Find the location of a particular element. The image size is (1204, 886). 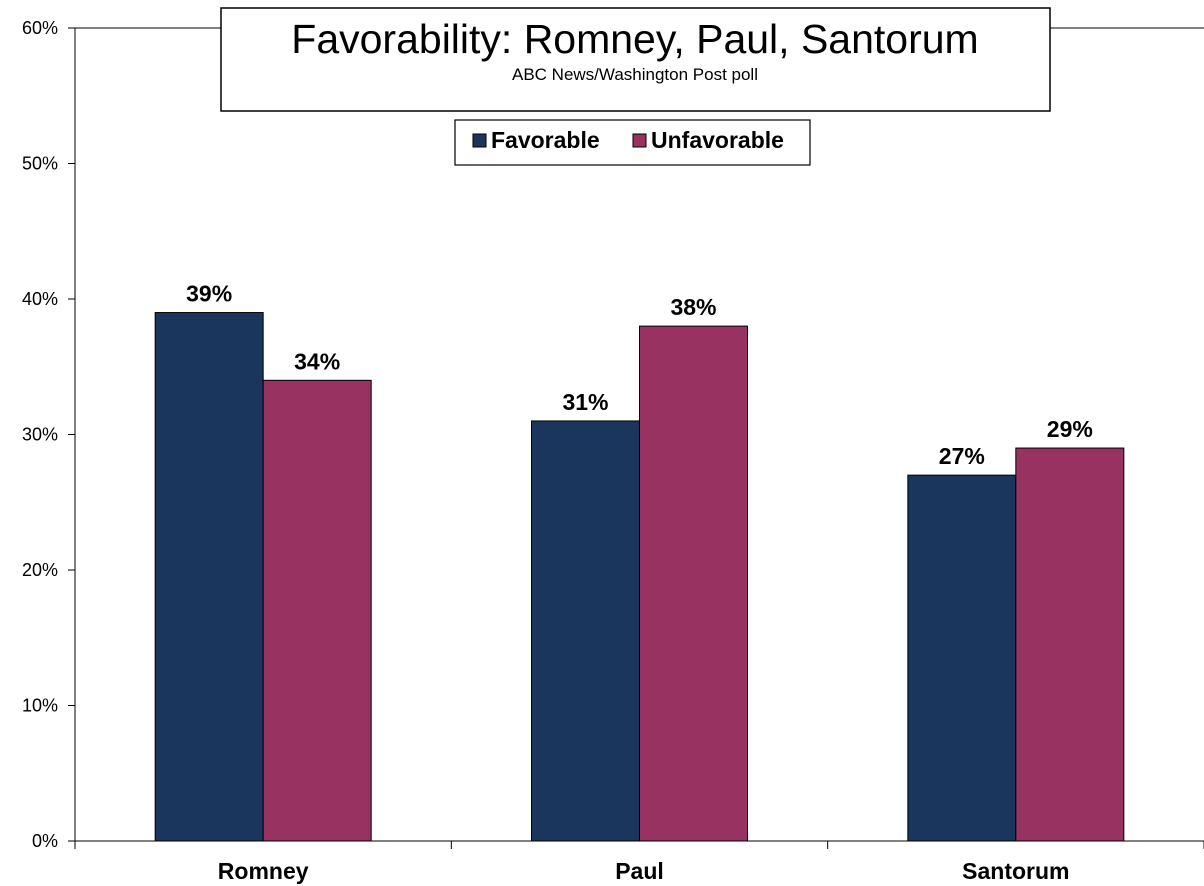

y-tick-label: 40% is located at coordinates (40, 299).